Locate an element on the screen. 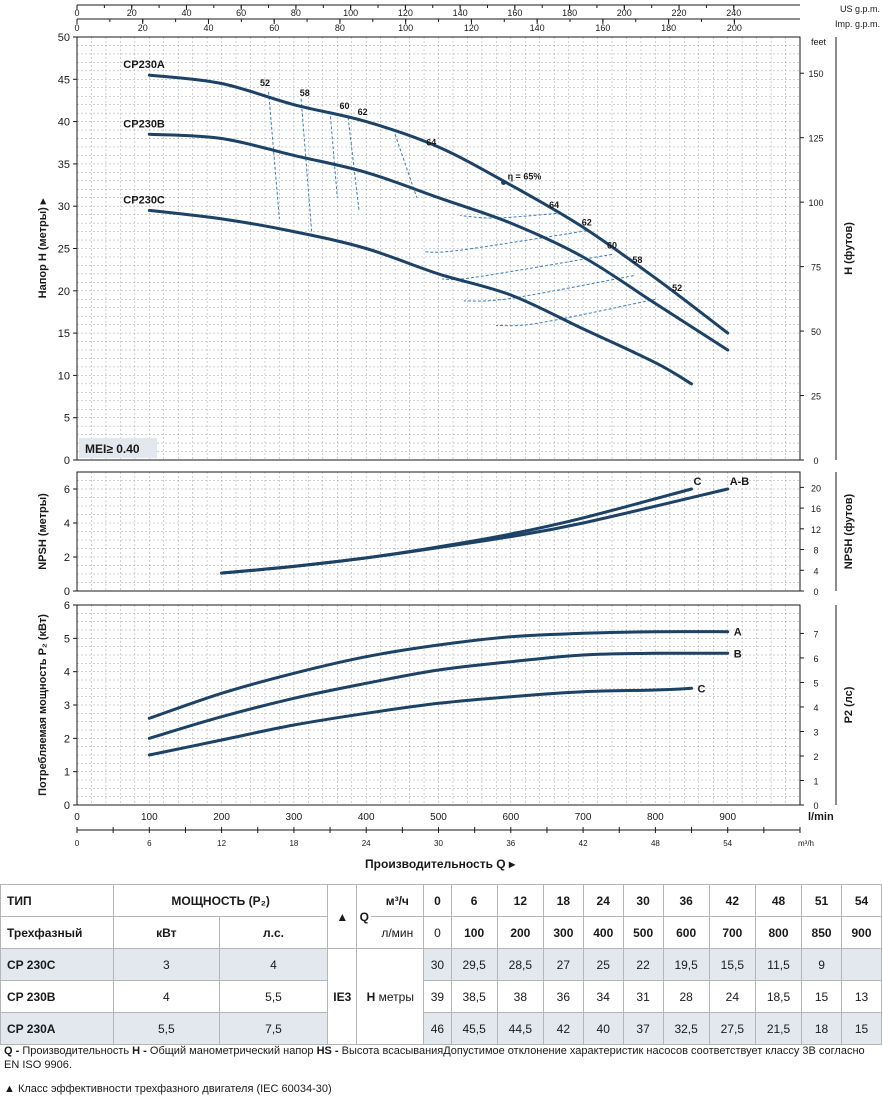 This screenshot has width=882, height=1098. h-cell is located at coordinates (861, 964).